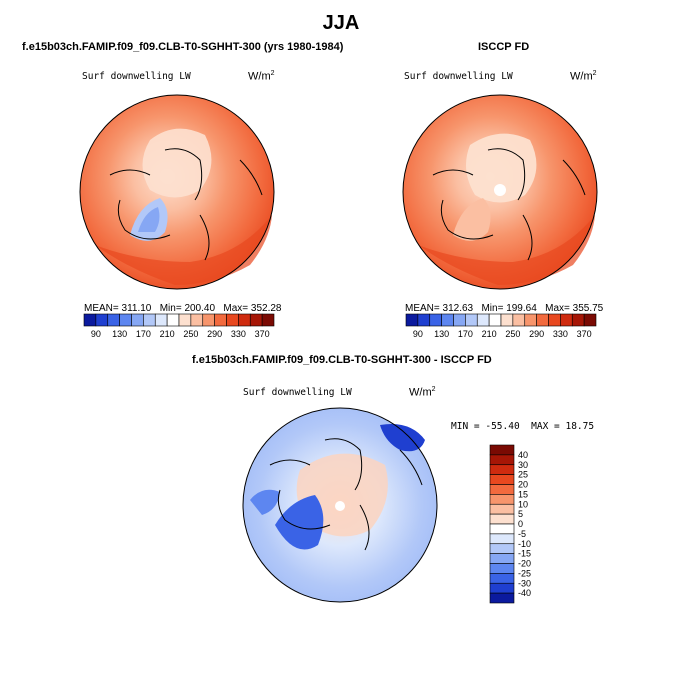  I want to click on panel3-stats: MIN = -55.40 MAX = 18.75, so click(523, 426).